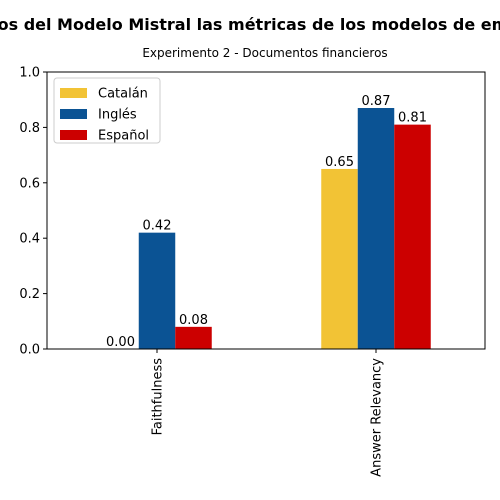 The image size is (500, 500). What do you see at coordinates (29, 350) in the screenshot?
I see `y-tick-label: 0.0` at bounding box center [29, 350].